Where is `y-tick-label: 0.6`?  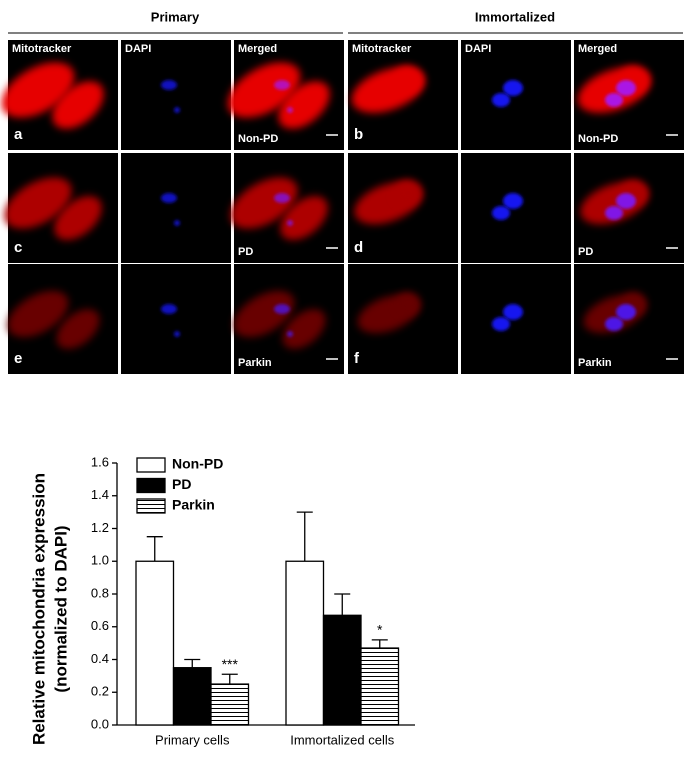
y-tick-label: 0.6 is located at coordinates (100, 625).